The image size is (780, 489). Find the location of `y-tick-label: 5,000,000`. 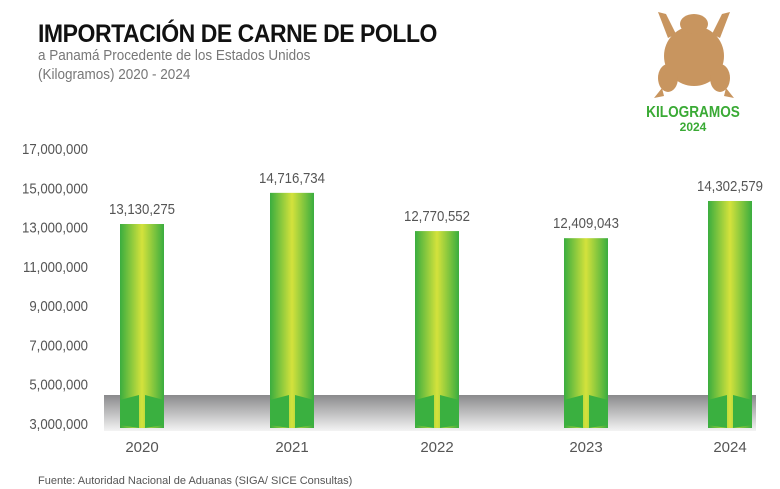

y-tick-label: 5,000,000 is located at coordinates (58, 384).